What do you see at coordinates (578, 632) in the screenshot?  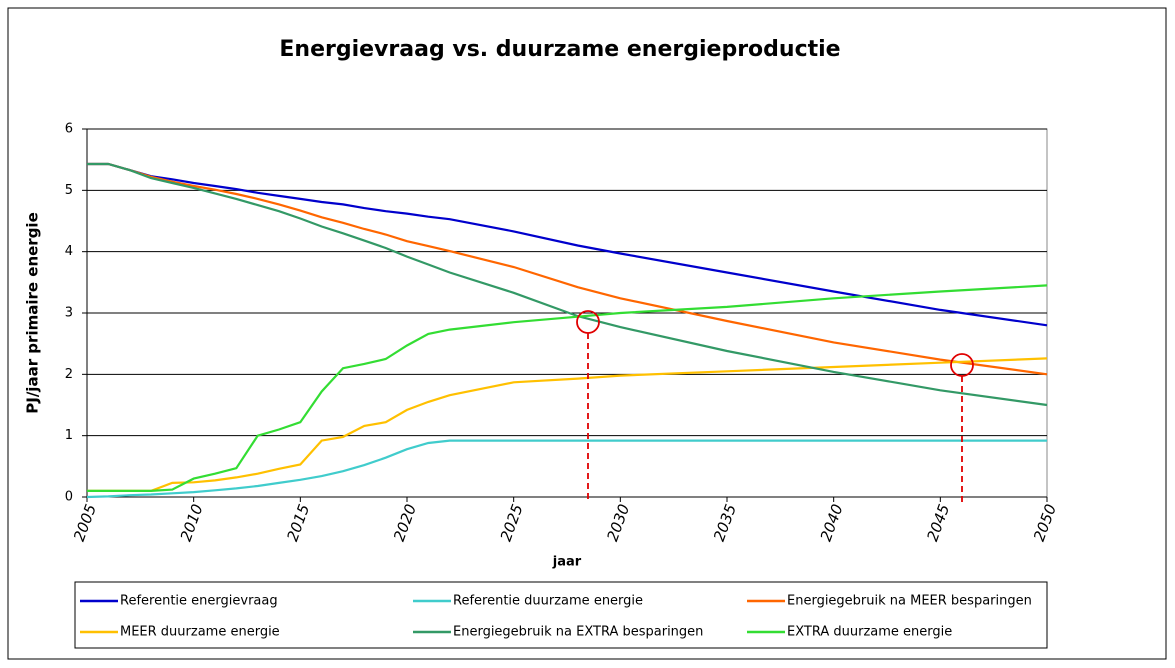 I see `legend-label: Energiegebruik na EXTRA besparingen` at bounding box center [578, 632].